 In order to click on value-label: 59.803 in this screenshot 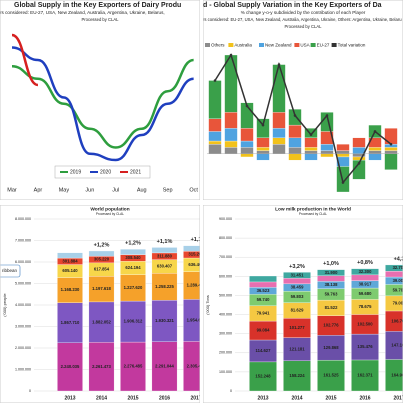, I will do `click(297, 296)`.